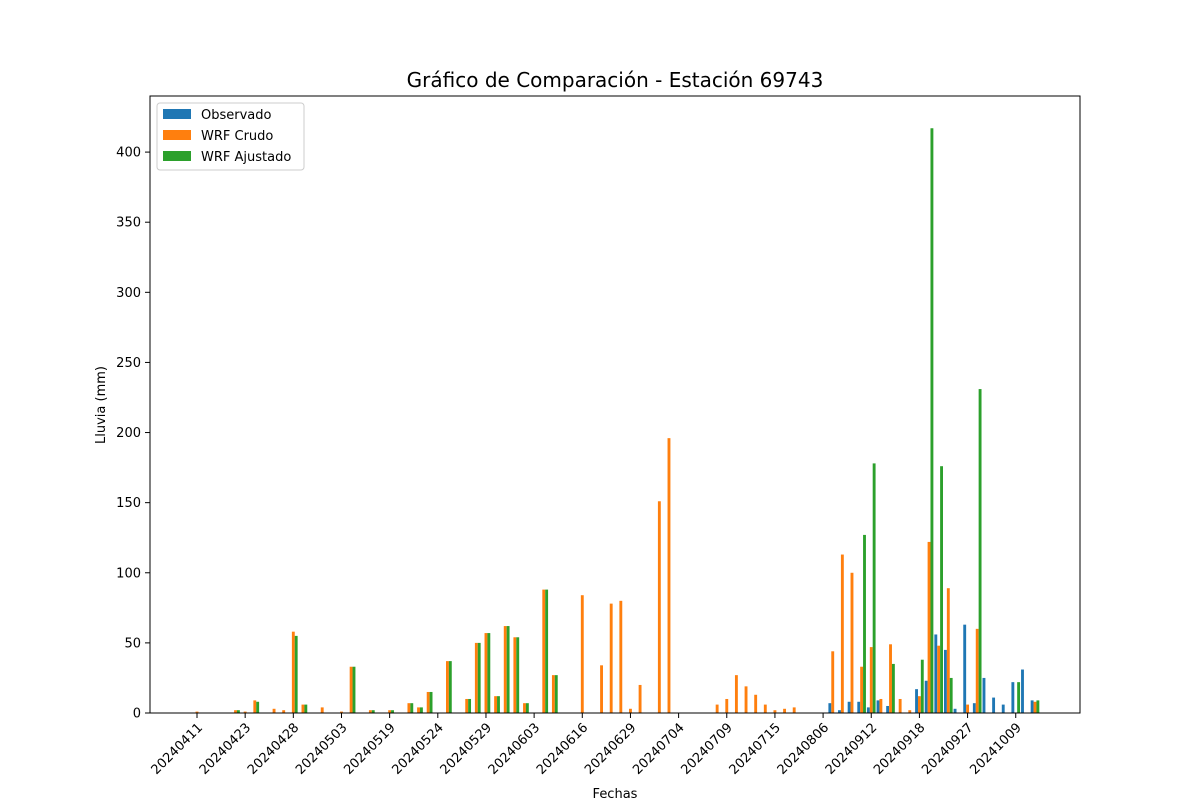 Image resolution: width=1200 pixels, height=800 pixels. What do you see at coordinates (128, 363) in the screenshot?
I see `y-tick-label: 250` at bounding box center [128, 363].